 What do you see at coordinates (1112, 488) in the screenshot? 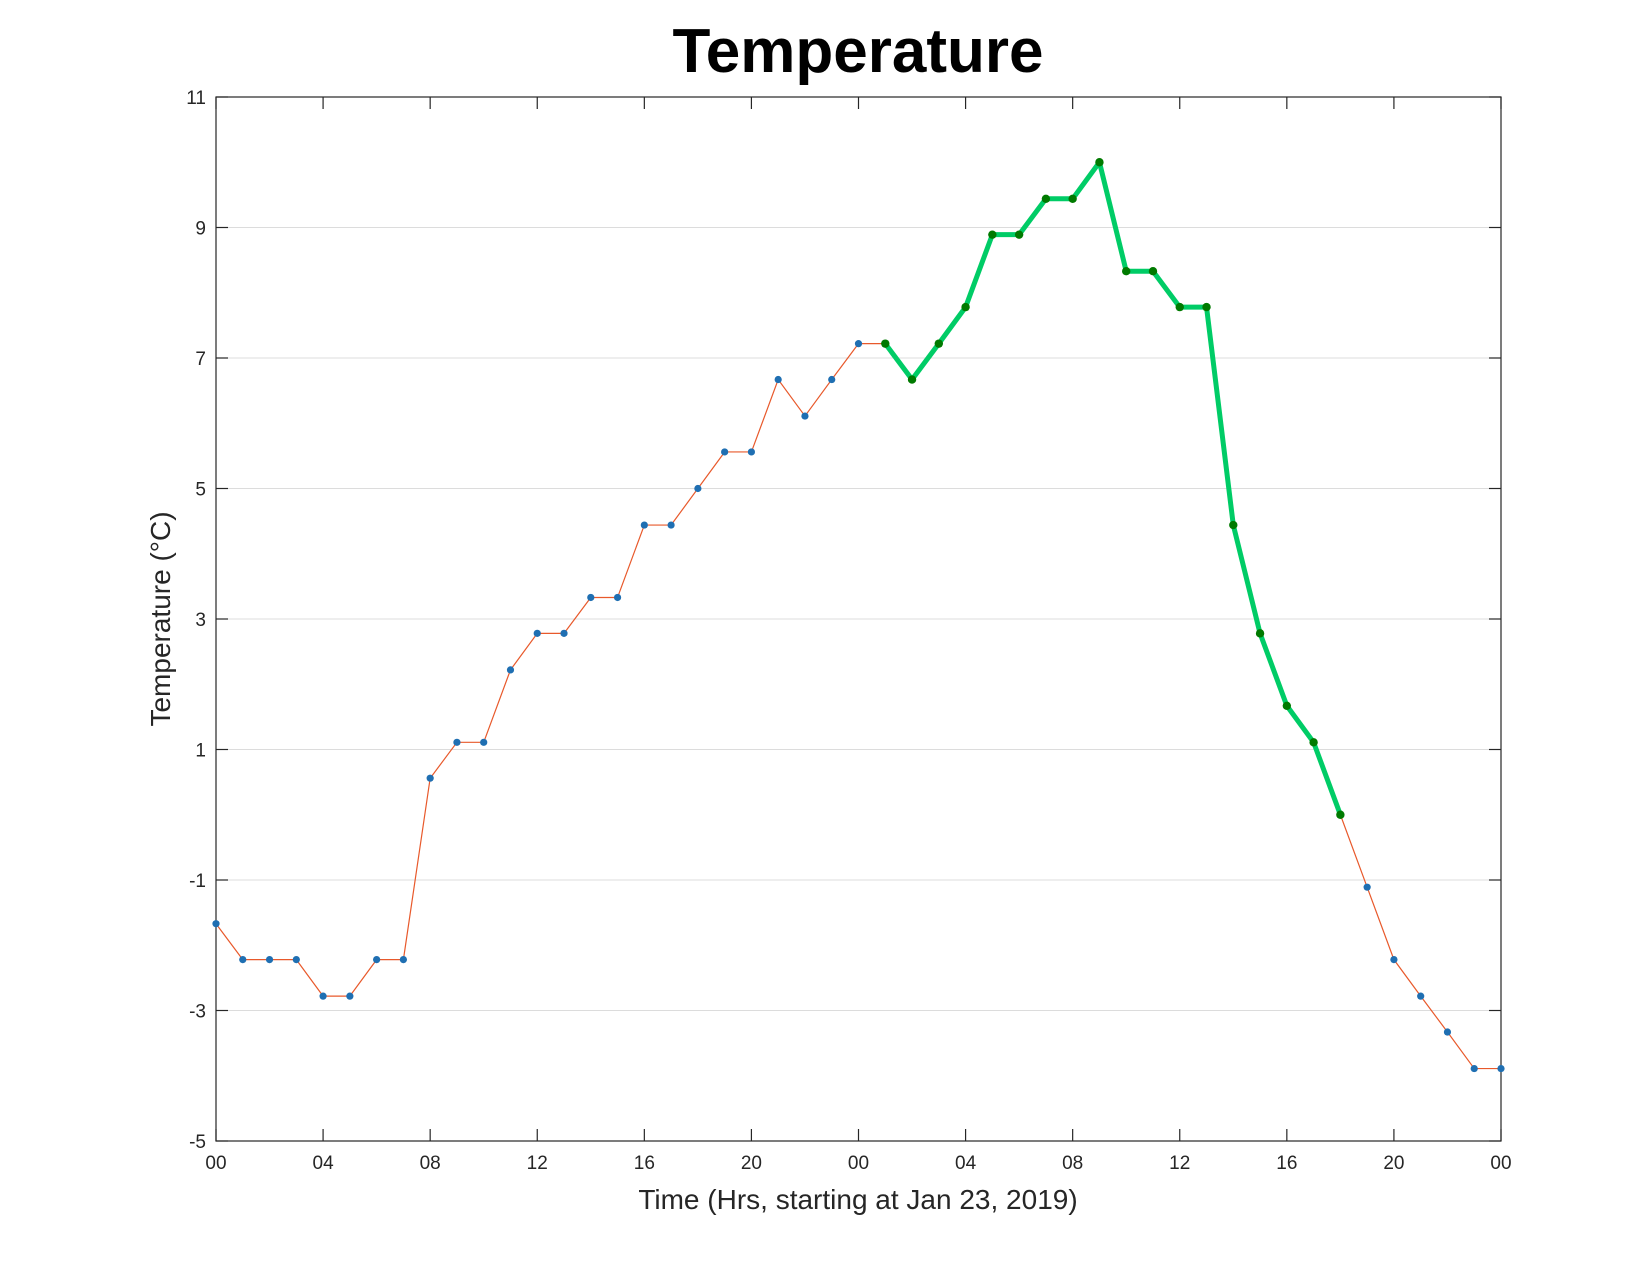
I see `series-line-highlight` at bounding box center [1112, 488].